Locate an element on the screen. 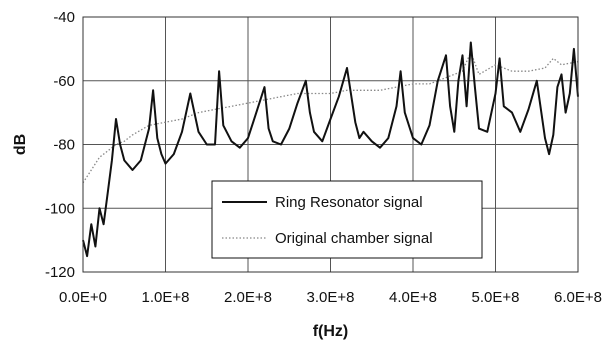 Image resolution: width=609 pixels, height=347 pixels. y-axis-label: dB is located at coordinates (20, 144).